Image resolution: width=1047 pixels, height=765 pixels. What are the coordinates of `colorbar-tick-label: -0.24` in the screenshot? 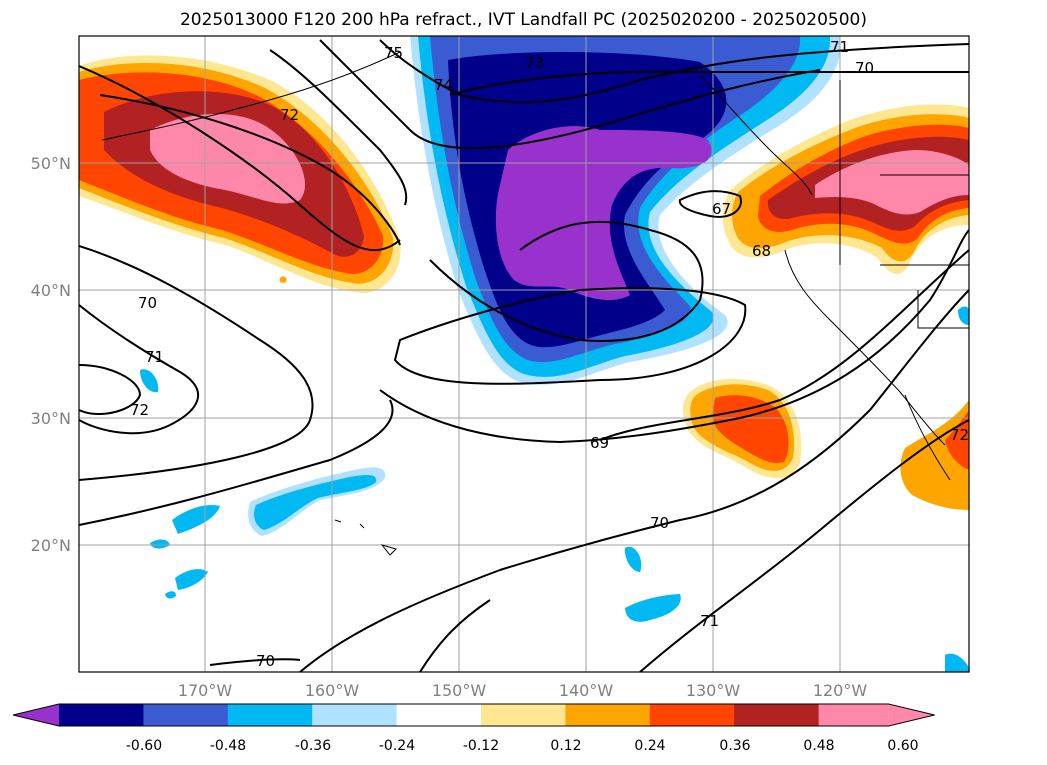 It's located at (397, 746).